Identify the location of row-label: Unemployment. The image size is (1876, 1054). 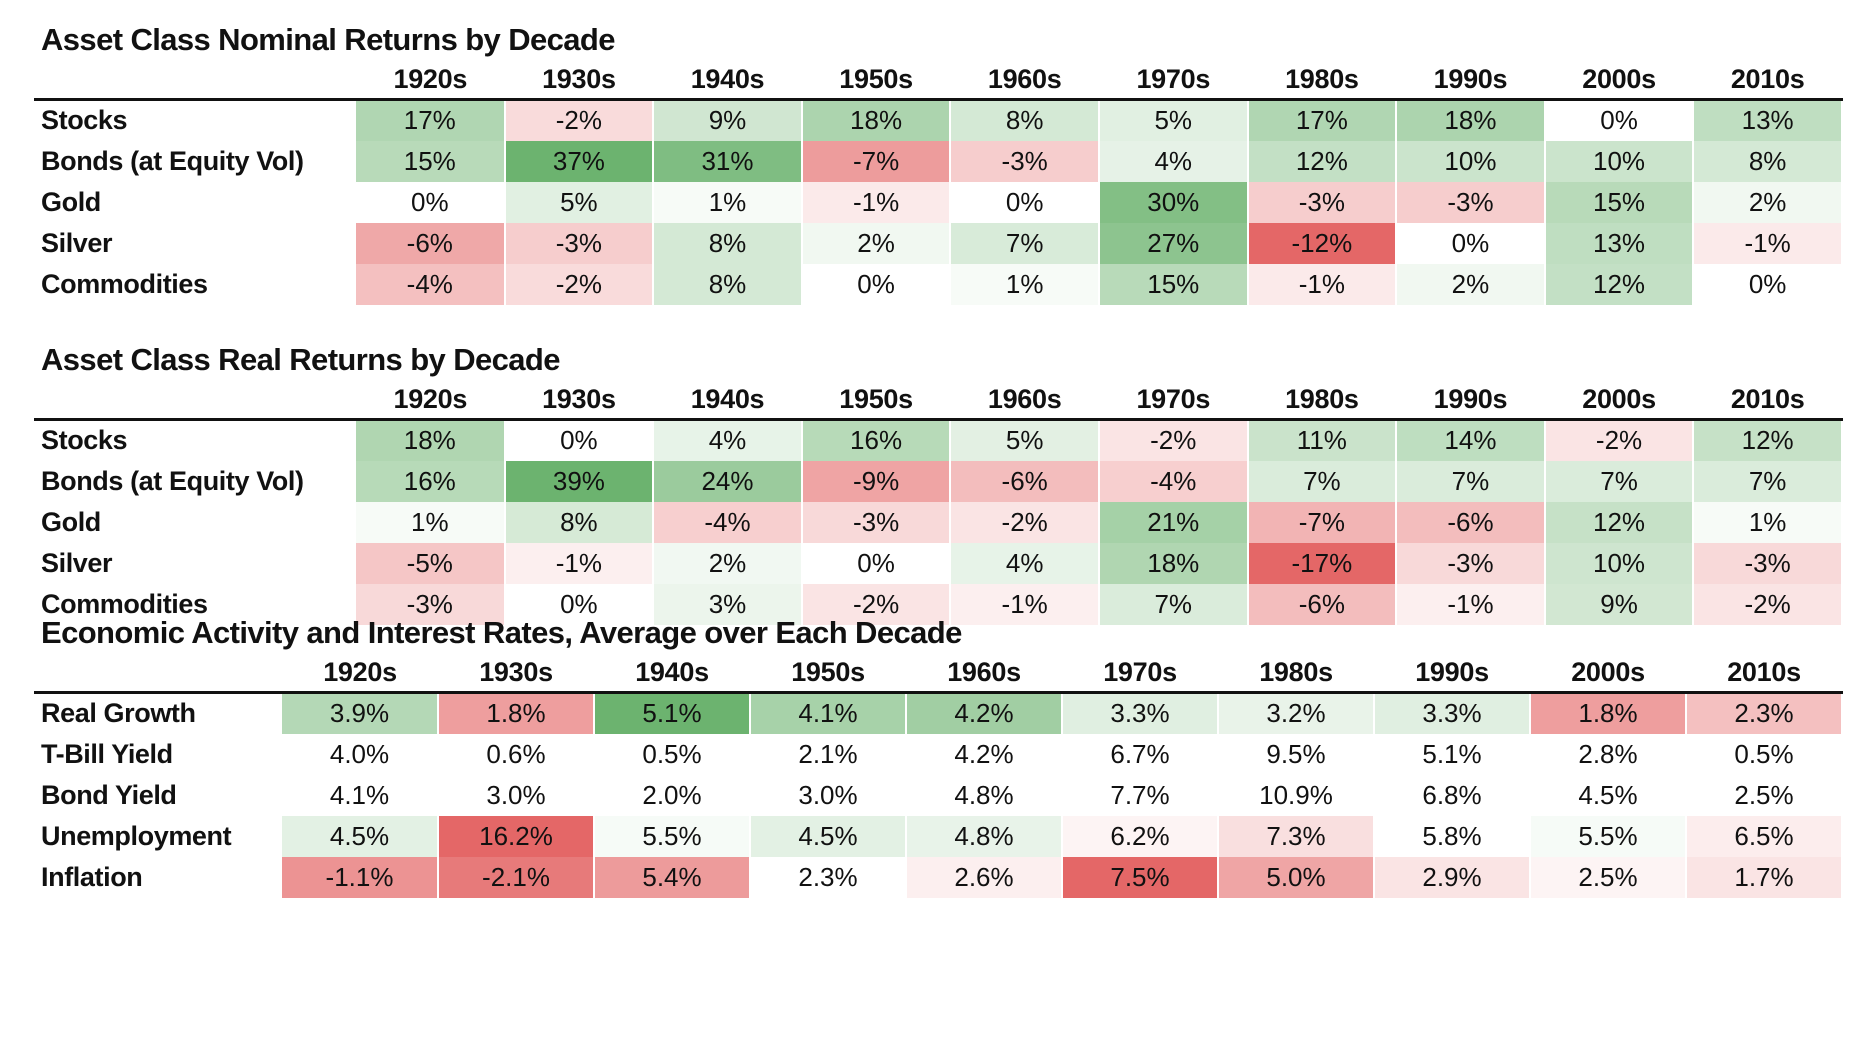
(136, 835).